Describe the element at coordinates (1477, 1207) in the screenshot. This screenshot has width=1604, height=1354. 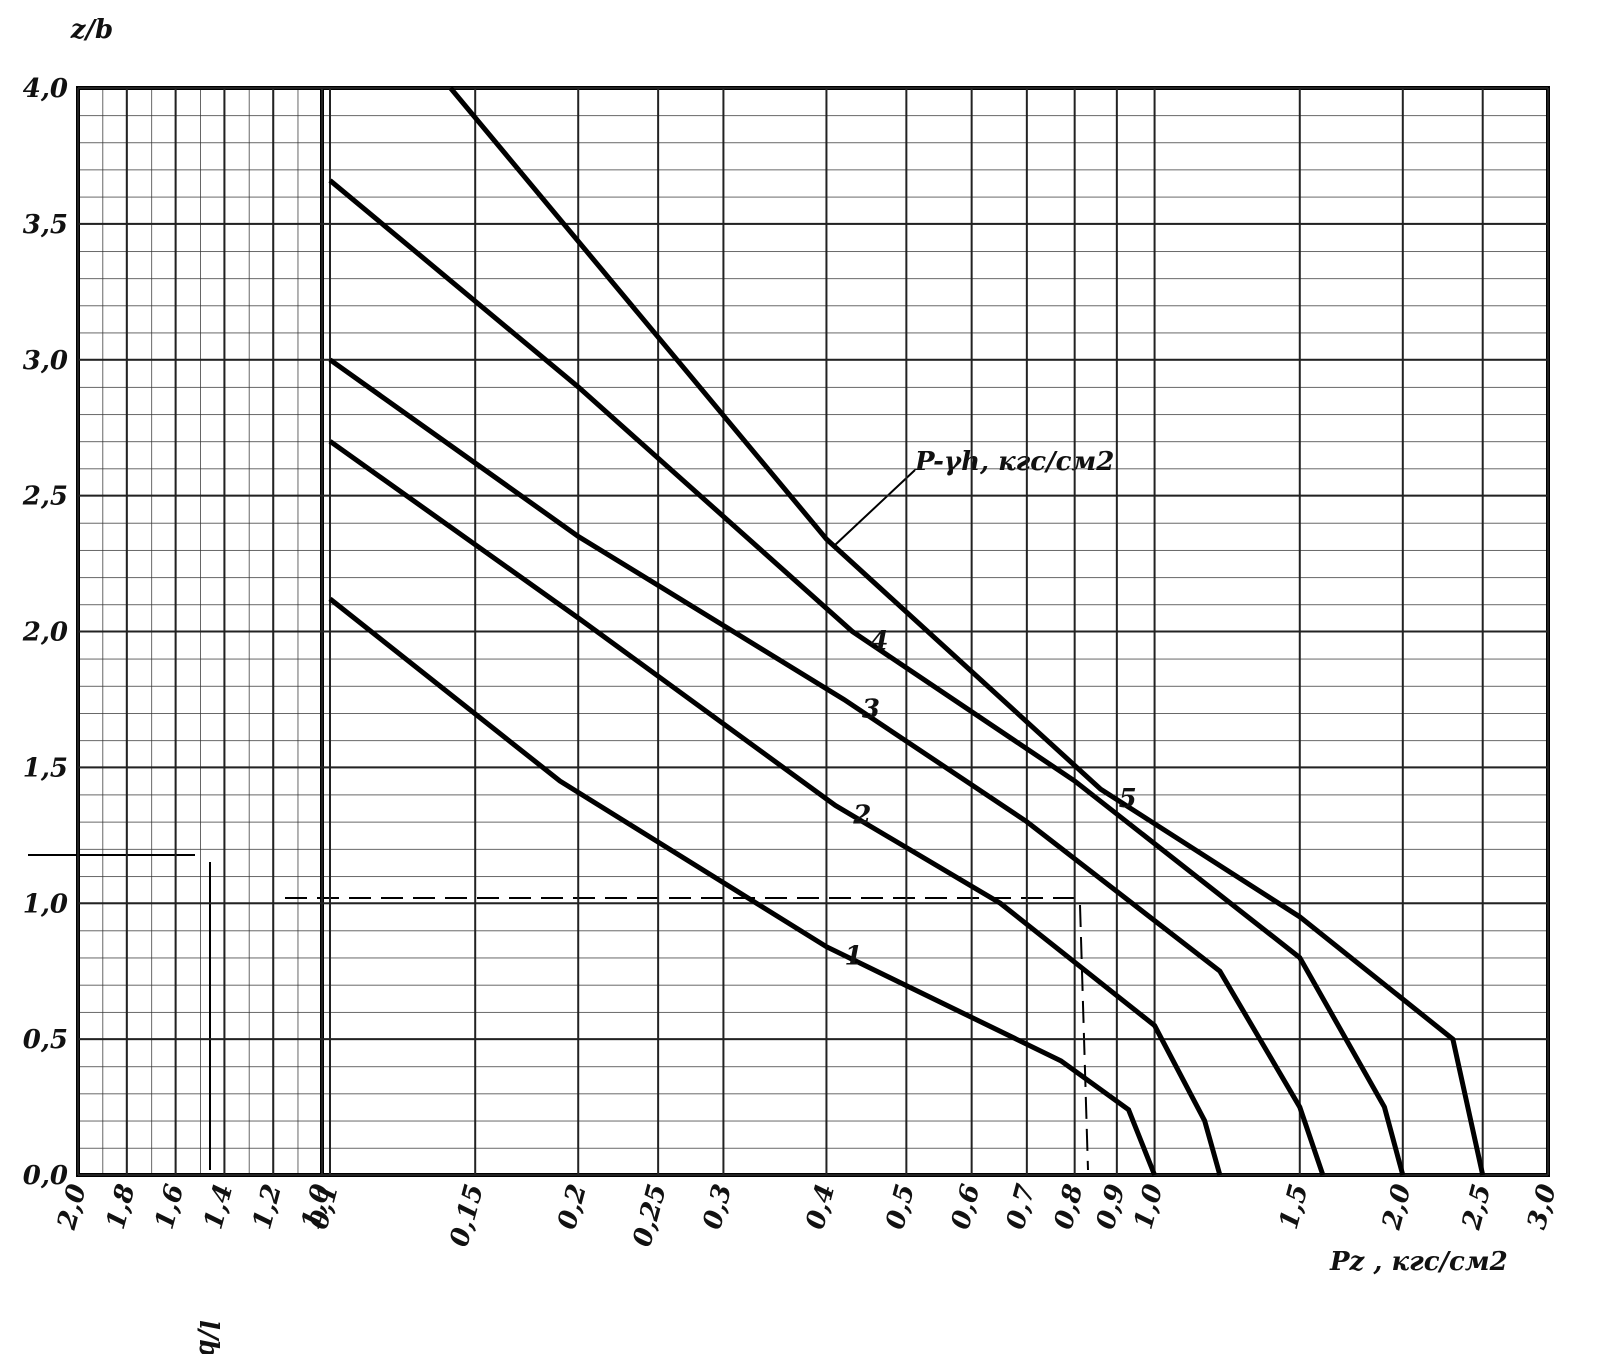
I see `x-tick-label: 2,5` at that location.